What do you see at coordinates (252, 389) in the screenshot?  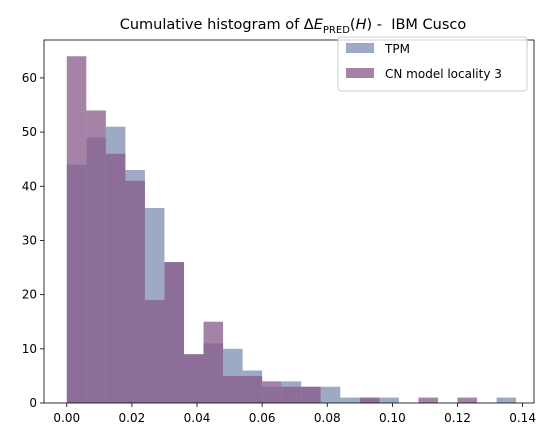 I see `bar-series1-bin9` at bounding box center [252, 389].